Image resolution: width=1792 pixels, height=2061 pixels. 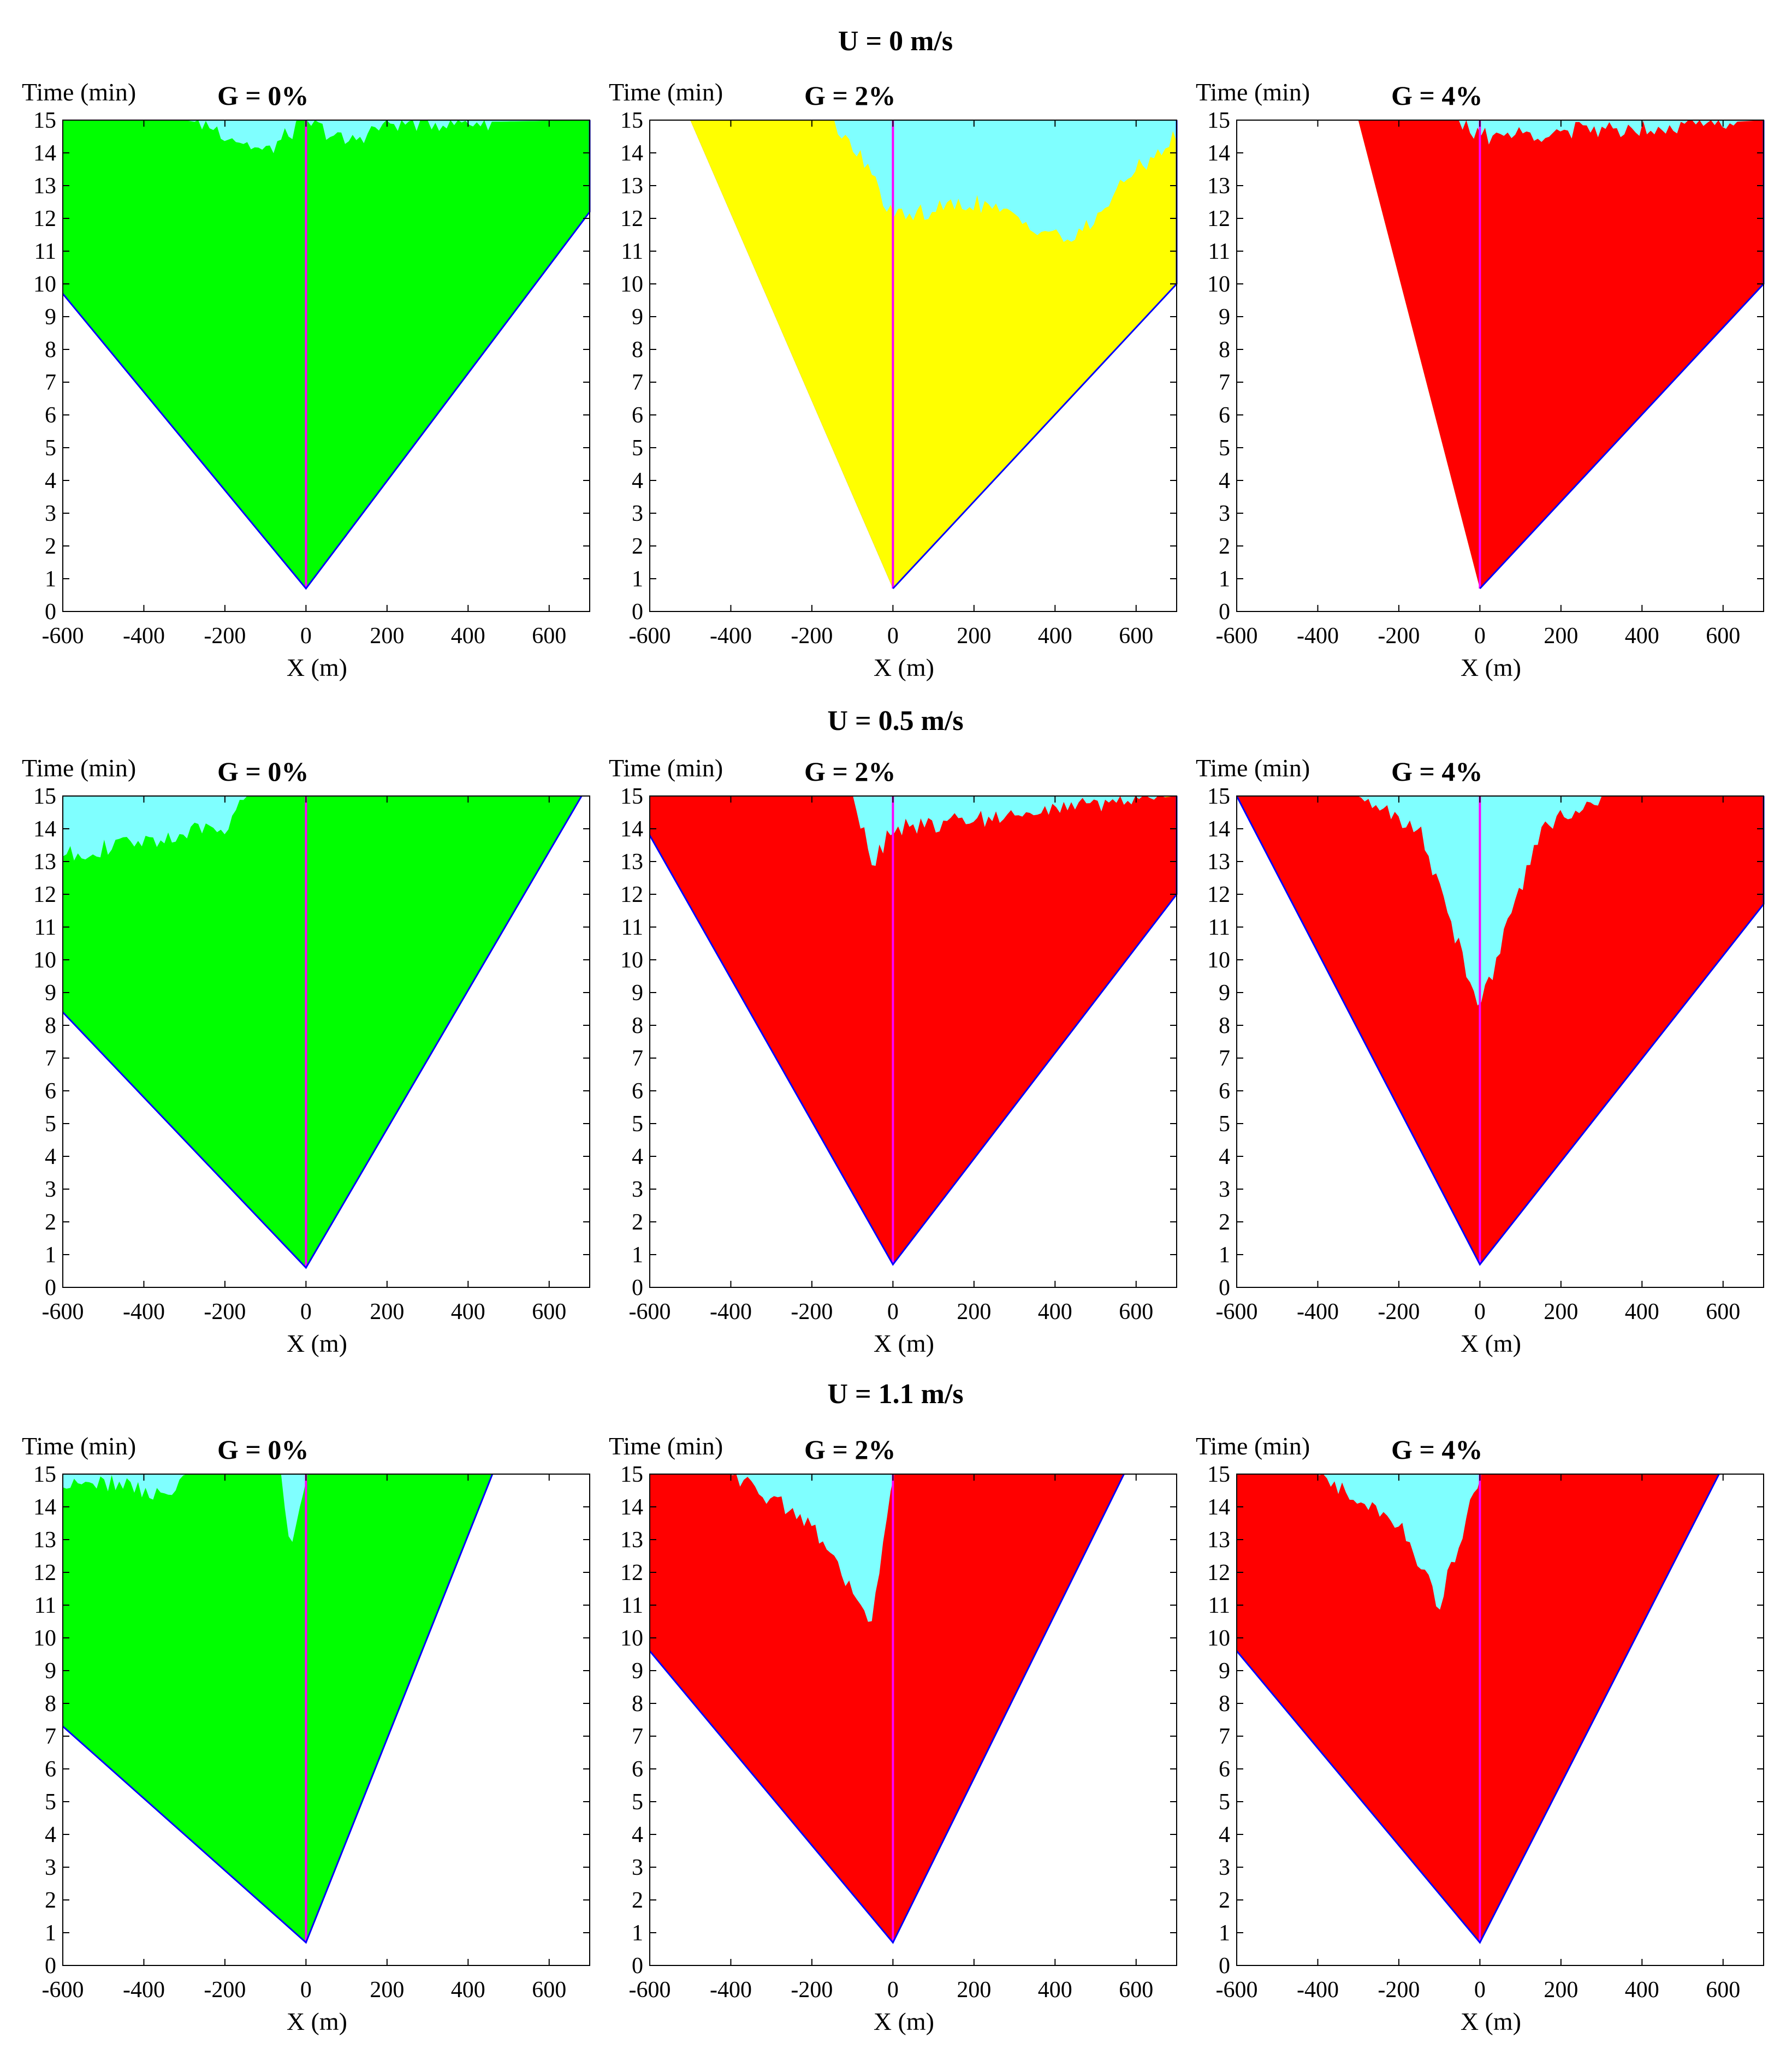 What do you see at coordinates (913, 1030) in the screenshot?
I see `band-red` at bounding box center [913, 1030].